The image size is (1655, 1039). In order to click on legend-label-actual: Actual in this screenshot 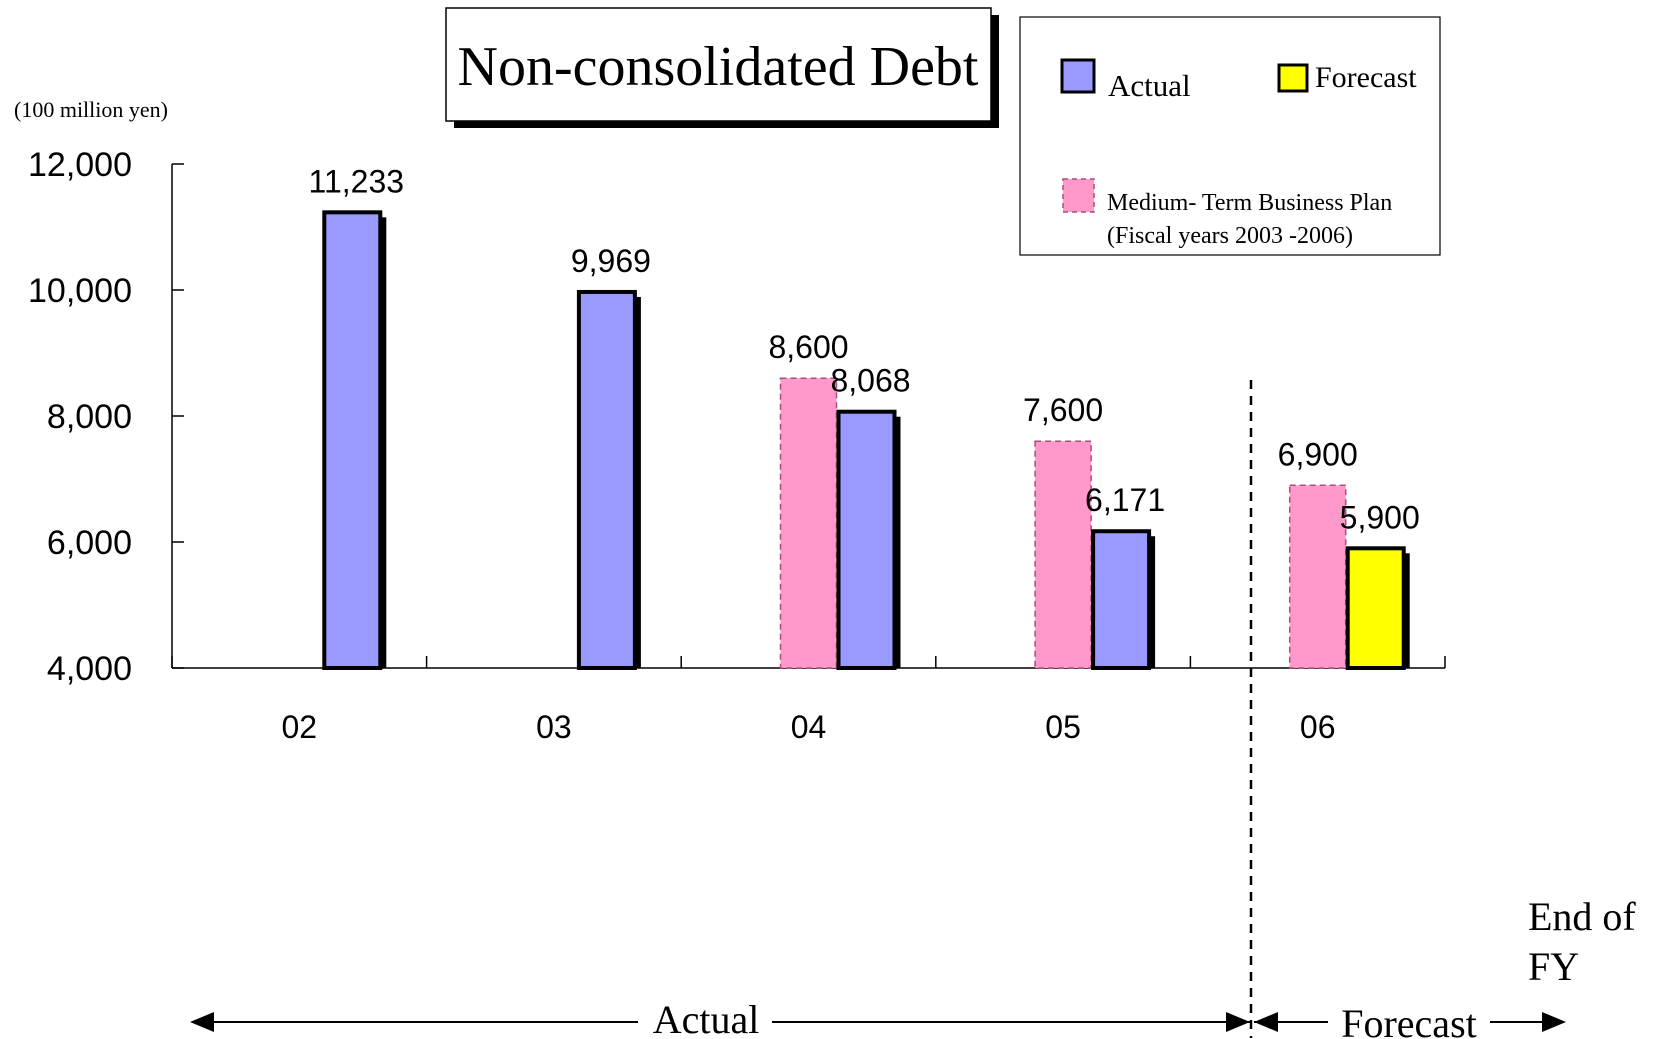, I will do `click(1149, 85)`.